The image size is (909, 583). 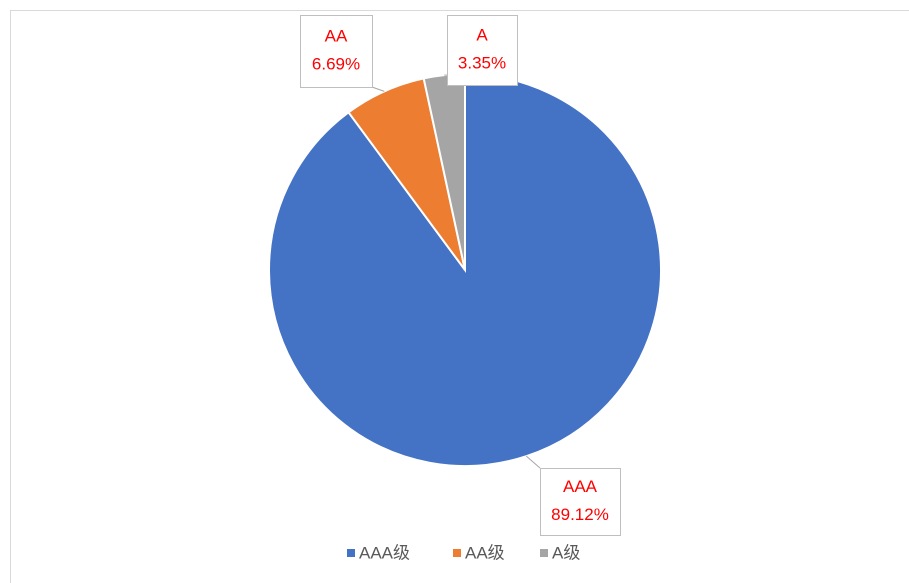 I want to click on data-label-name: A, so click(x=482, y=34).